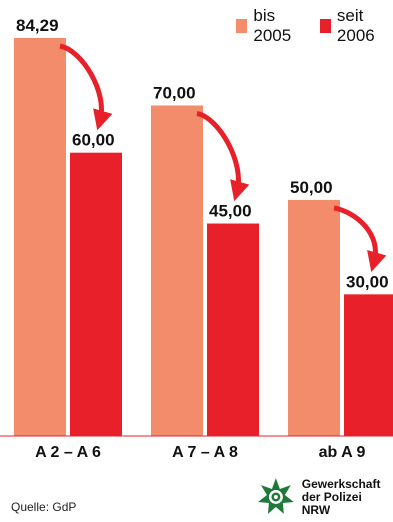  What do you see at coordinates (342, 452) in the screenshot?
I see `category-label: ab A 9` at bounding box center [342, 452].